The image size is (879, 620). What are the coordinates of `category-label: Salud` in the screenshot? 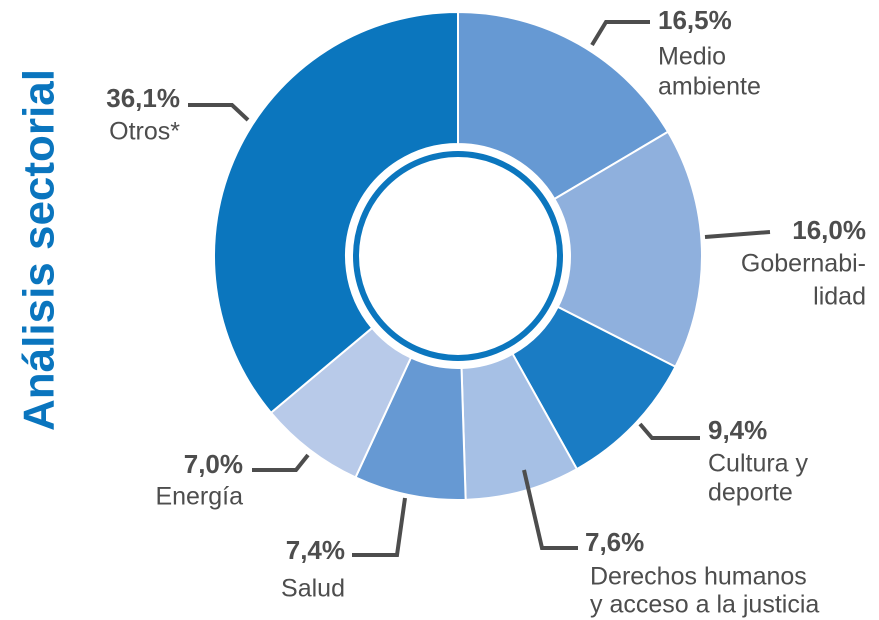 It's located at (313, 589).